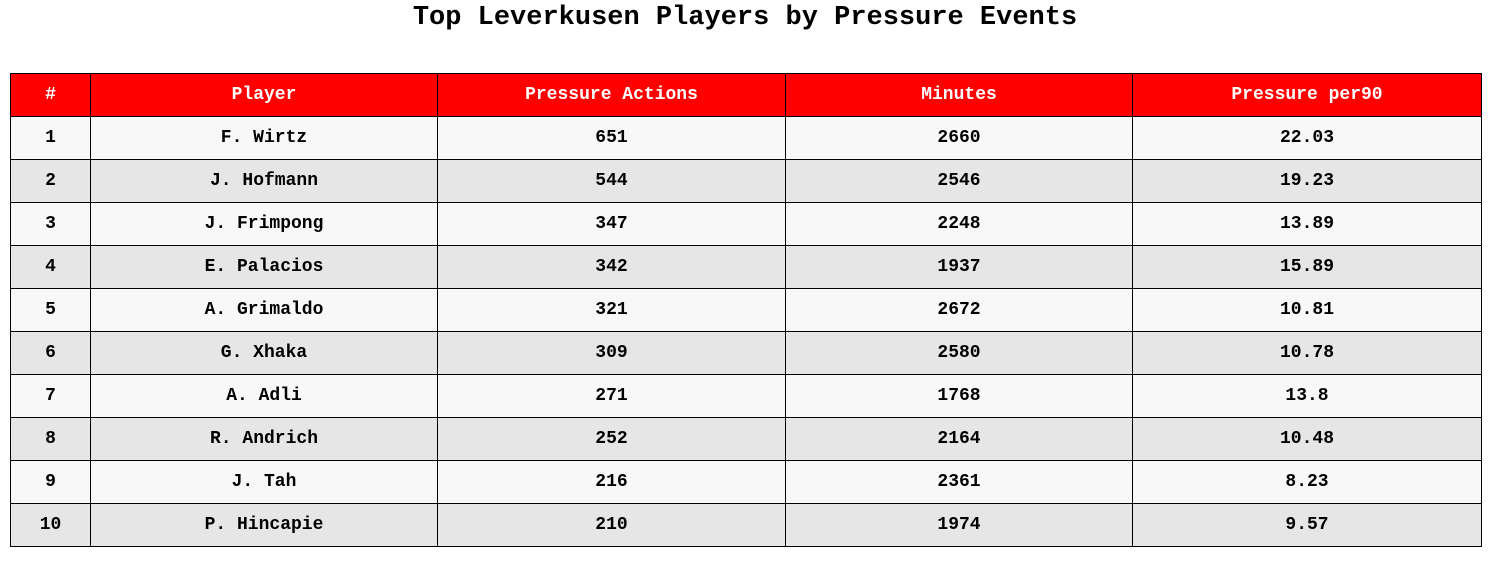 Image resolution: width=1490 pixels, height=564 pixels. I want to click on table-row: 7 A. Adli 271 1768 13.8, so click(746, 396).